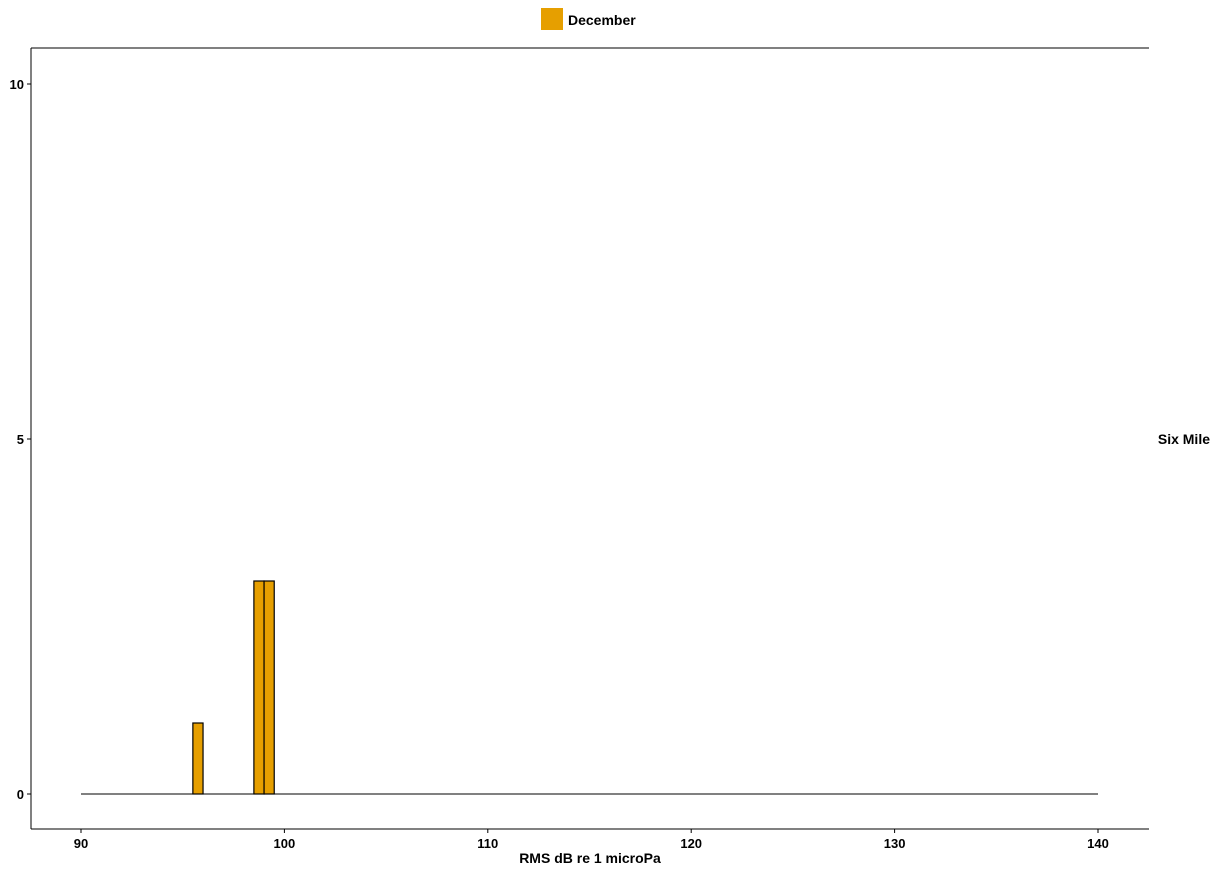 The image size is (1219, 872). What do you see at coordinates (17, 84) in the screenshot?
I see `y-tick-label: 10` at bounding box center [17, 84].